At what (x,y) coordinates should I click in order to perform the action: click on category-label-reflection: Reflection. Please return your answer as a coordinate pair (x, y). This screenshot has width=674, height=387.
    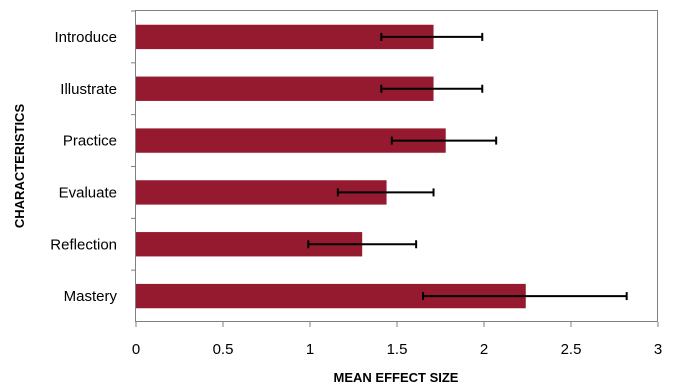
    Looking at the image, I should click on (83, 244).